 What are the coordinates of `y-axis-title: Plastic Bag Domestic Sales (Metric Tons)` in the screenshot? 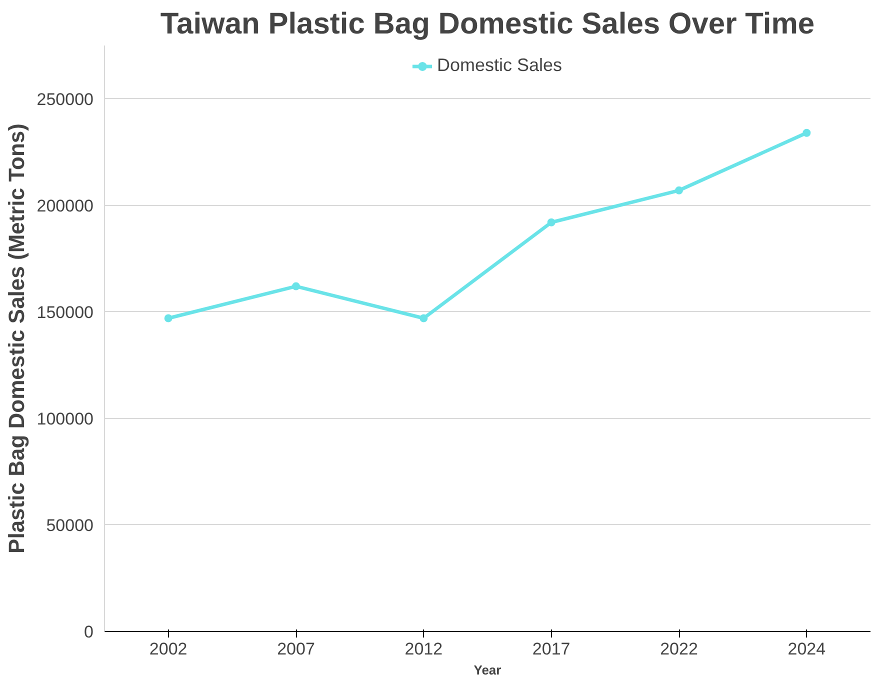 It's located at (16, 339).